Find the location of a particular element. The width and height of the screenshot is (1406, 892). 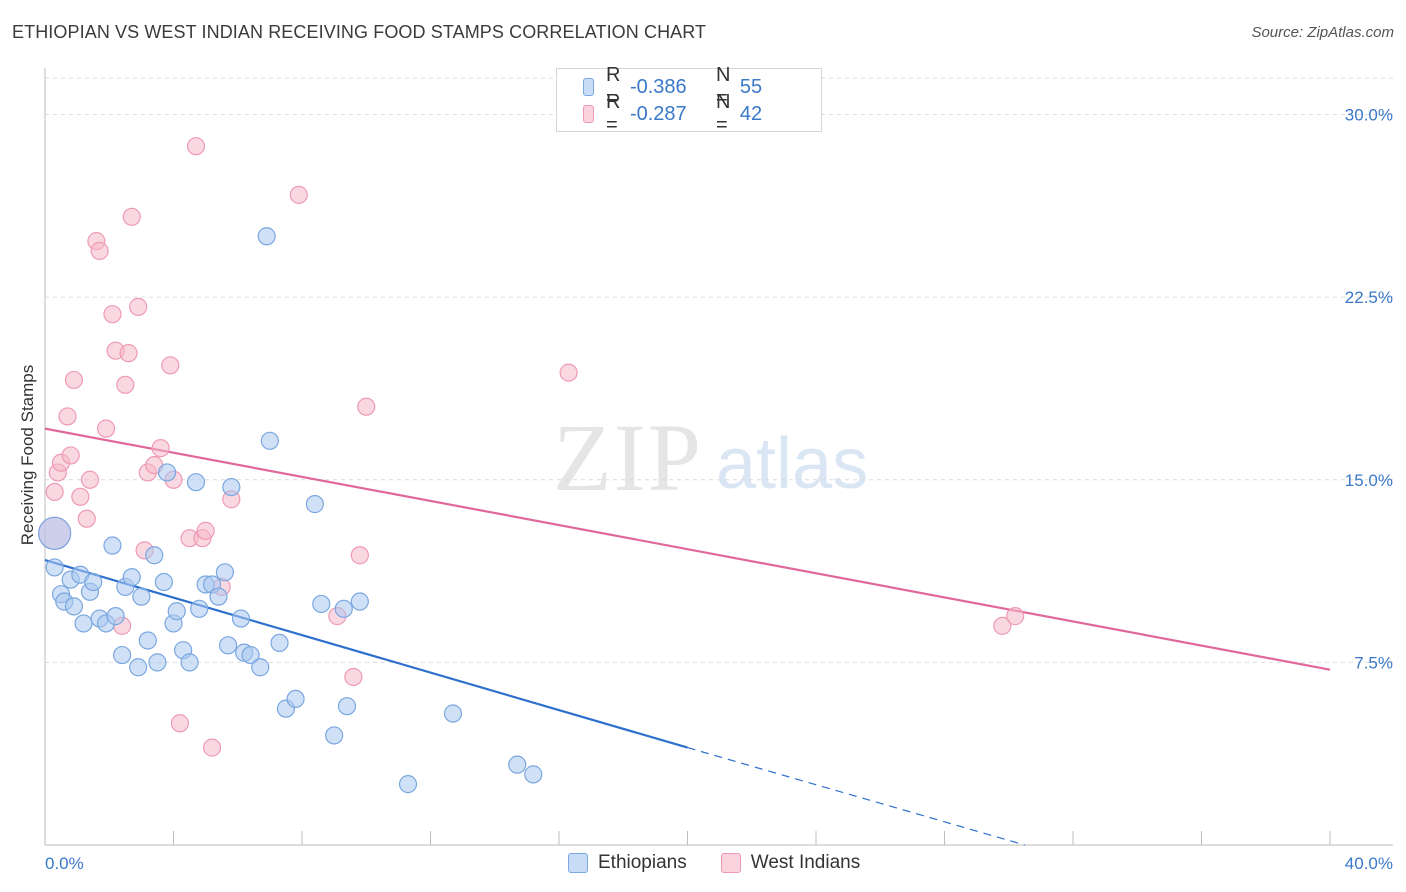

legend-r-value: -0.386 is located at coordinates (658, 86).